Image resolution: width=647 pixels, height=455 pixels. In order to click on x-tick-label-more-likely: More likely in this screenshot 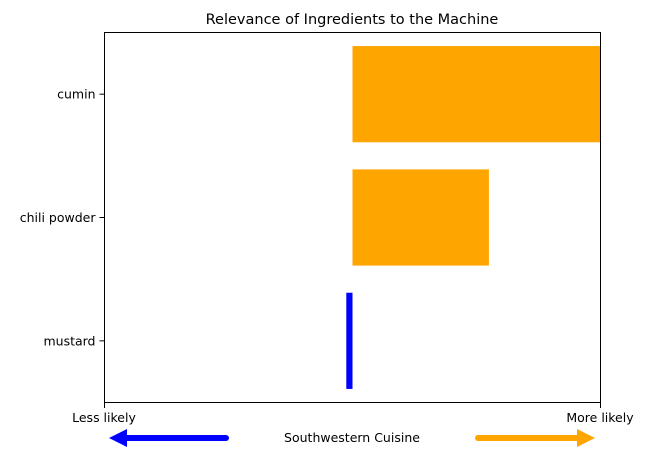, I will do `click(600, 417)`.